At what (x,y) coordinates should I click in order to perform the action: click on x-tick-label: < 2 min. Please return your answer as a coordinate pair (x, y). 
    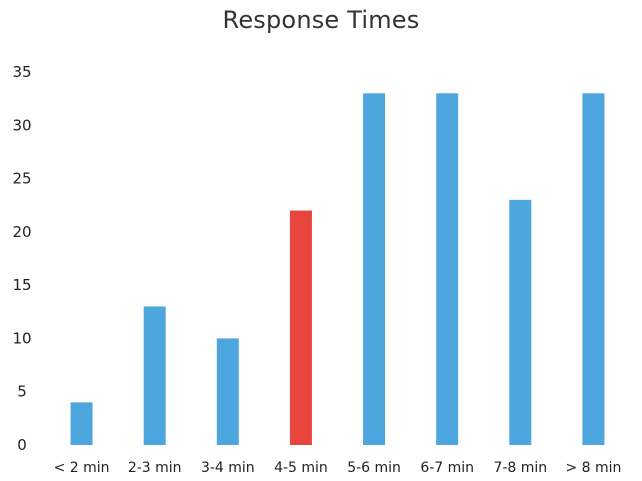
    Looking at the image, I should click on (82, 468).